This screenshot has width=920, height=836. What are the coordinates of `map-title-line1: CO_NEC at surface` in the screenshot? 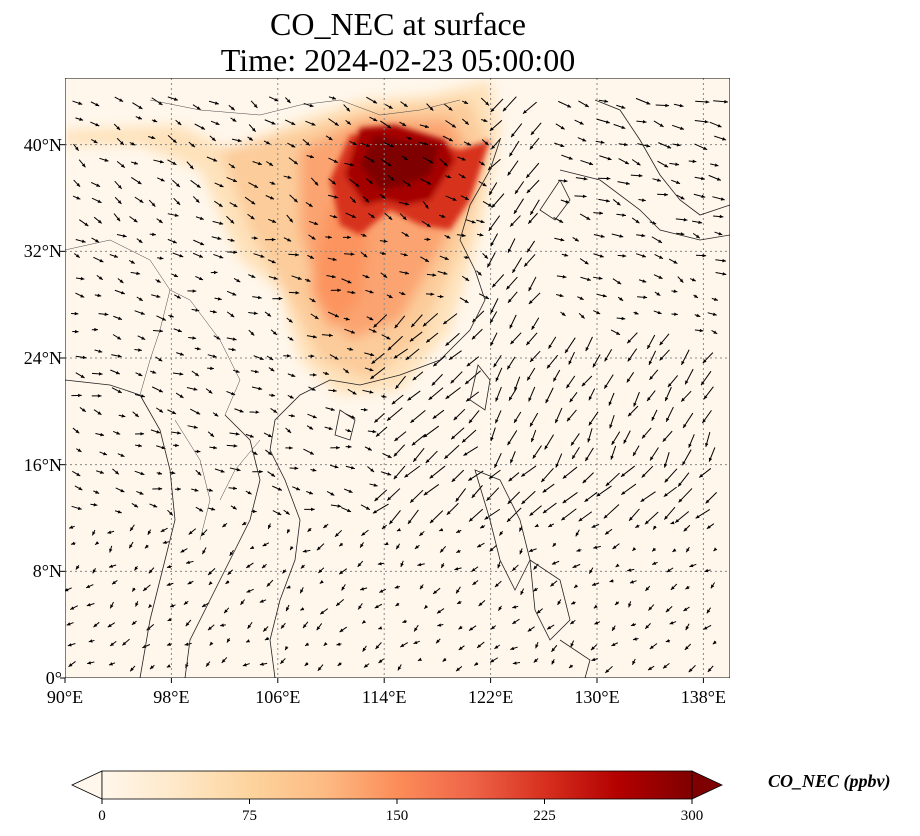 It's located at (398, 24).